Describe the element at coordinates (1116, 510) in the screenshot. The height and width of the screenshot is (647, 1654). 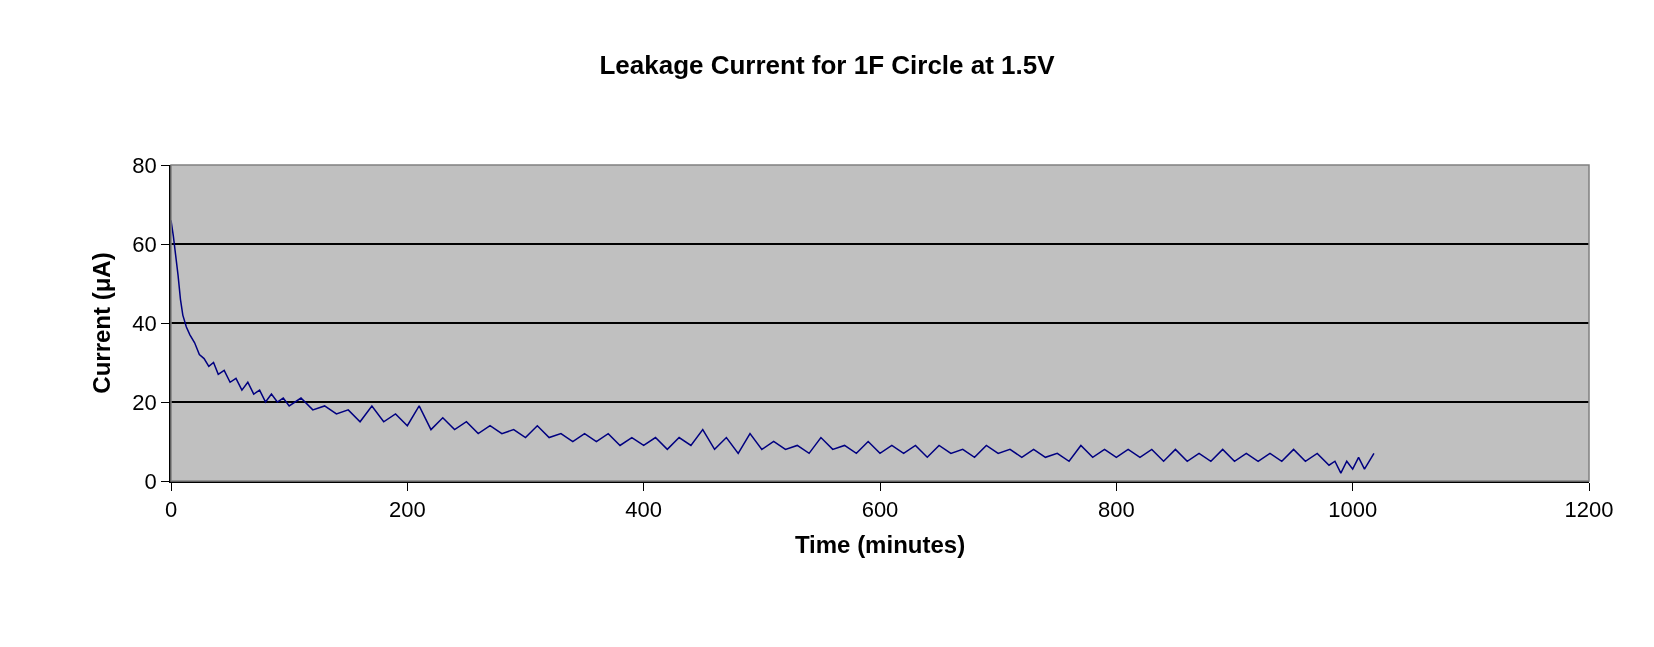
I see `x-tick-label: 800` at that location.